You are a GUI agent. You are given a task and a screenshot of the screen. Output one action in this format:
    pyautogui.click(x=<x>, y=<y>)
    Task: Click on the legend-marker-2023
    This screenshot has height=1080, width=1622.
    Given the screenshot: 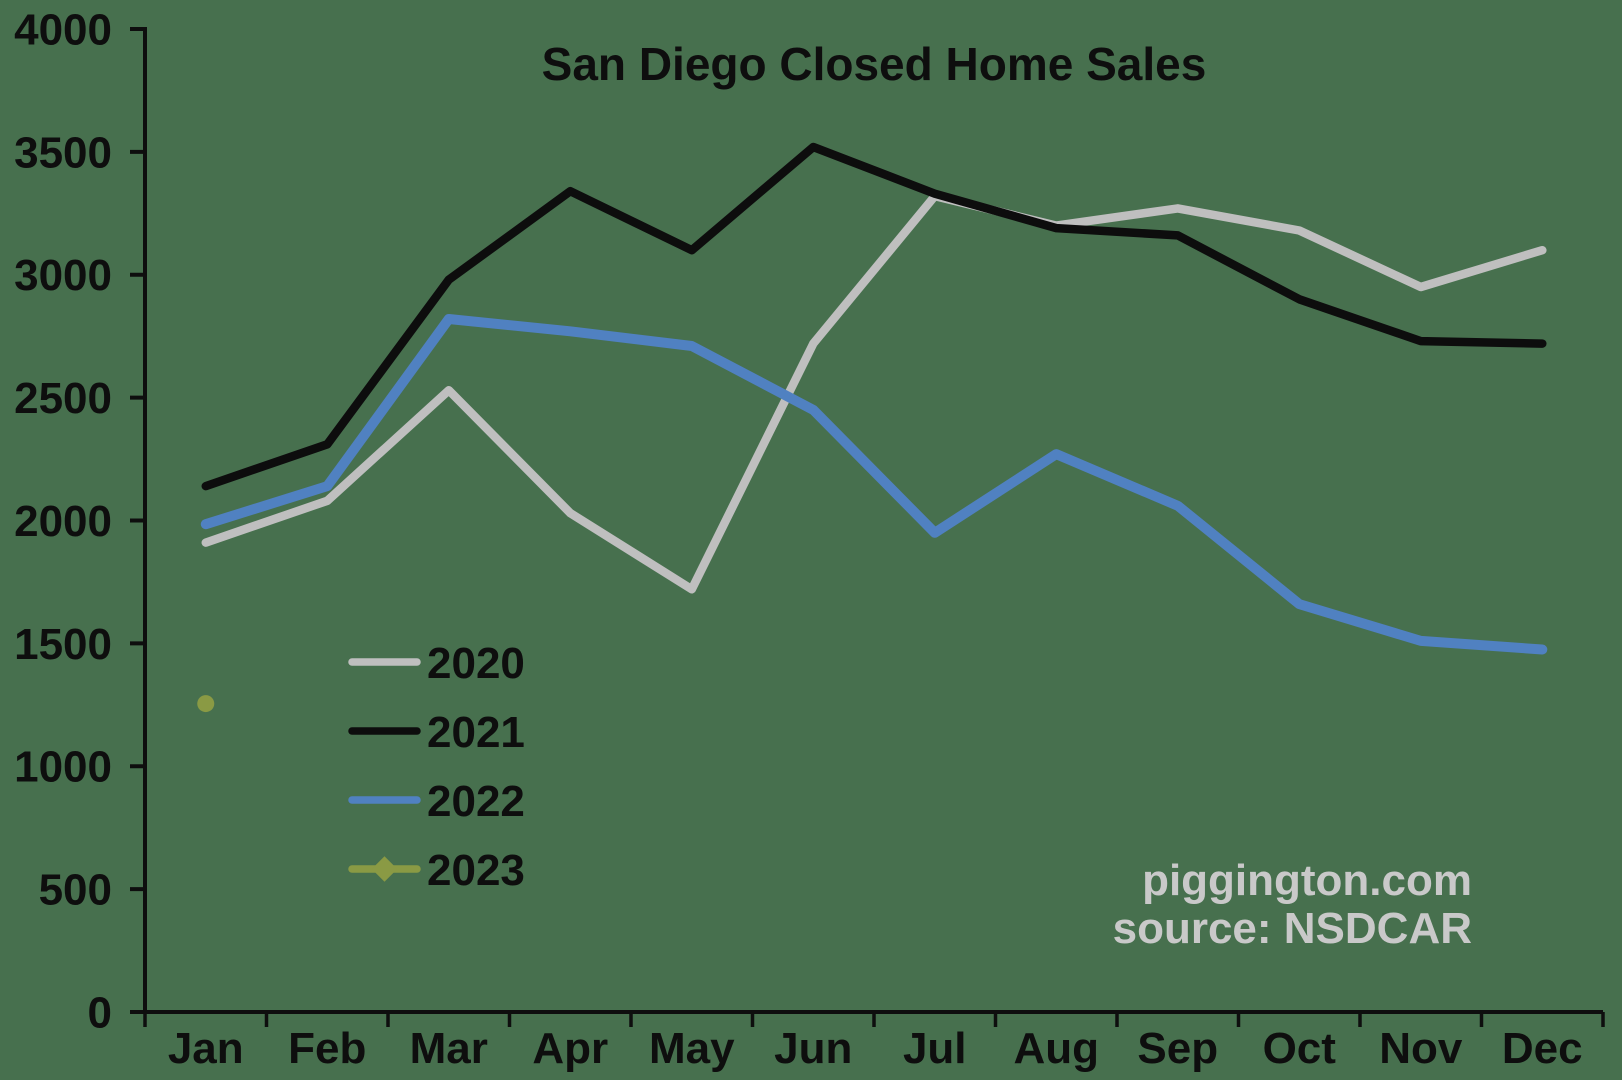 What is the action you would take?
    pyautogui.click(x=384, y=869)
    